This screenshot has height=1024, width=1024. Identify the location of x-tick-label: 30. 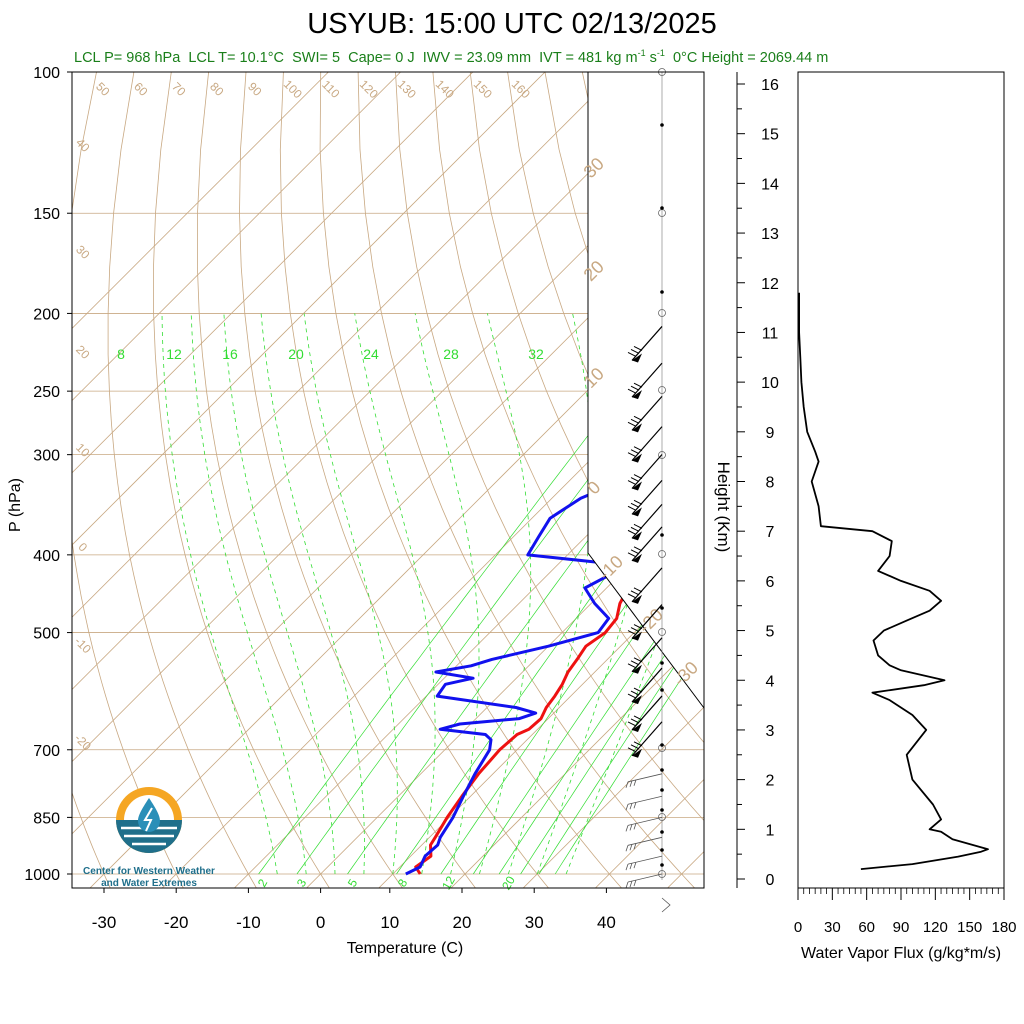
(534, 922).